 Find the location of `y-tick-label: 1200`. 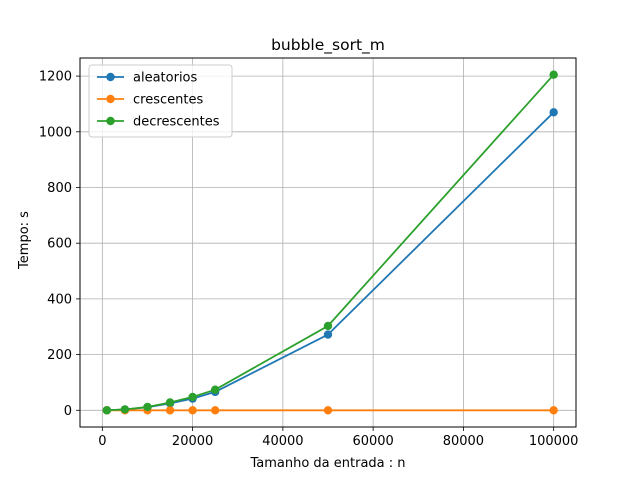

y-tick-label: 1200 is located at coordinates (55, 77).